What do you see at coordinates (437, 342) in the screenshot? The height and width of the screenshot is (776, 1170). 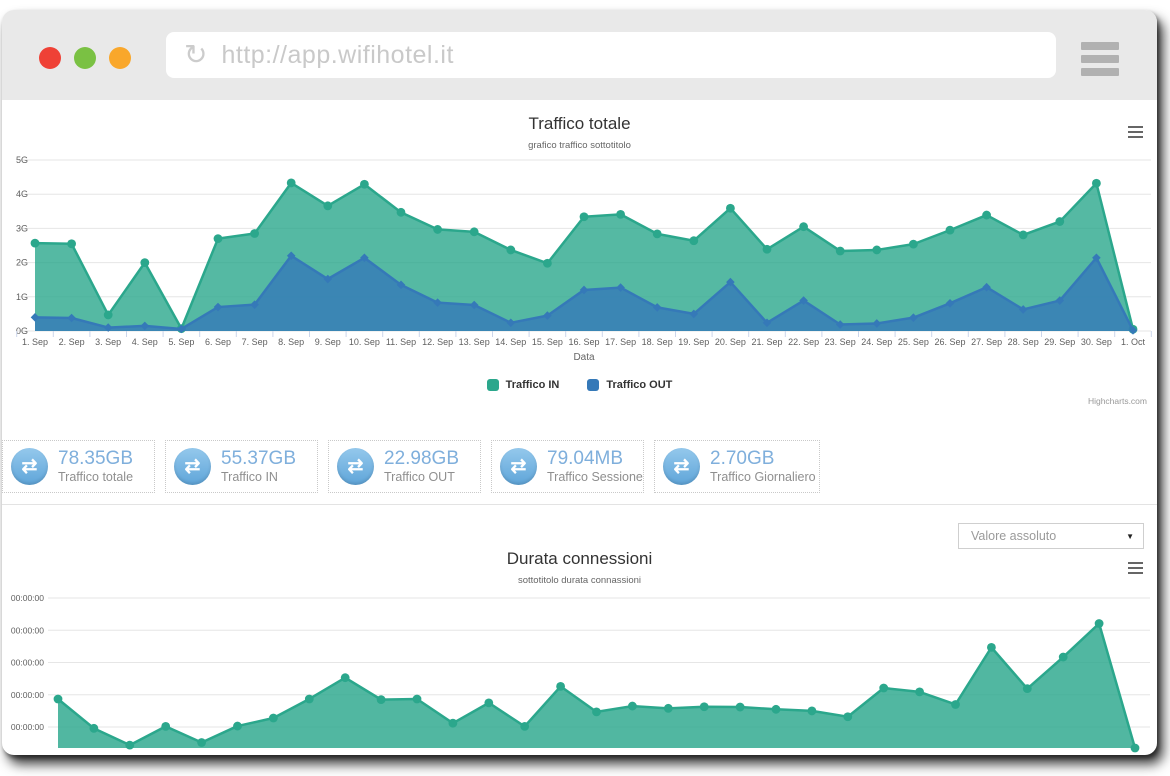 I see `x-axis-tick-label: 12. Sep` at bounding box center [437, 342].